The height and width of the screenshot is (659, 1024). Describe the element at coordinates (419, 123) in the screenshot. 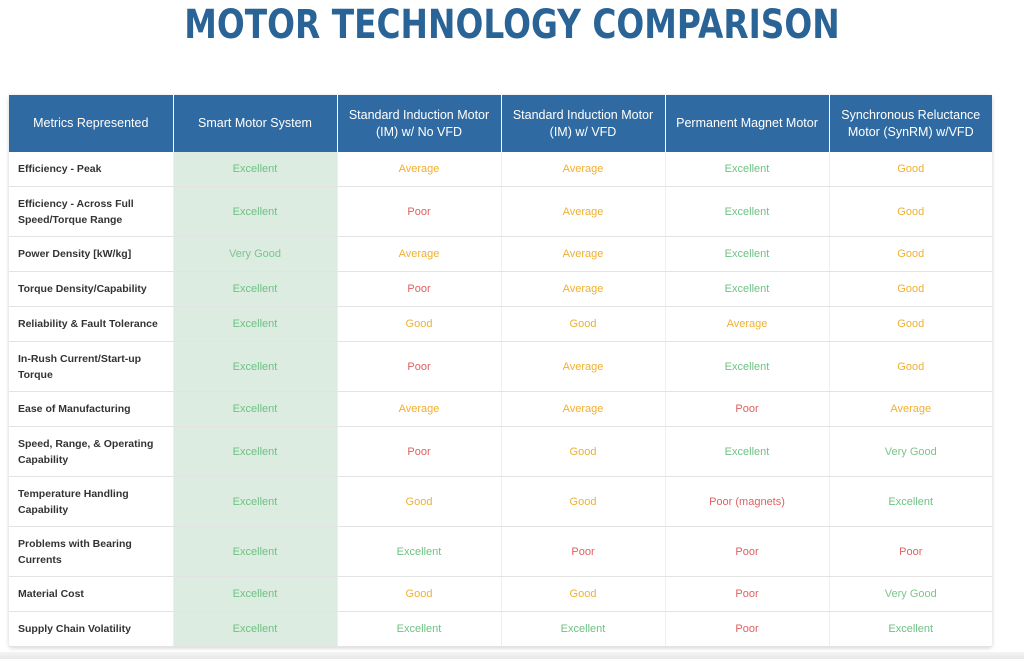

I see `column-header: Standard Induction Motor (IM) w/ No VFD` at that location.